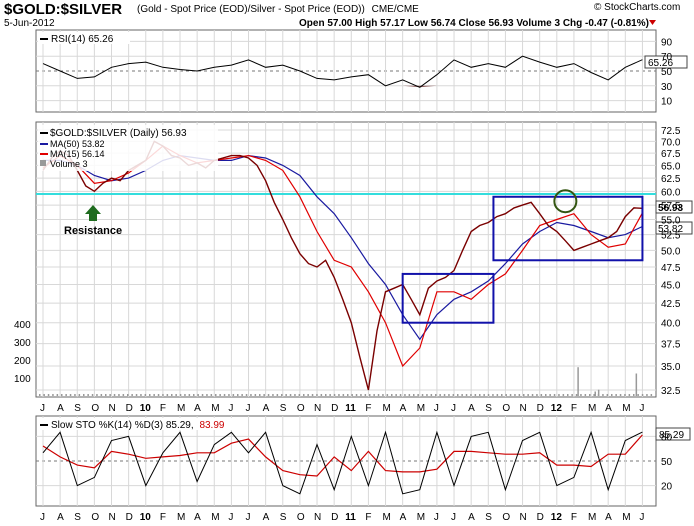 This screenshot has width=694, height=526. What do you see at coordinates (671, 345) in the screenshot?
I see `price-tick-label: 37.5` at bounding box center [671, 345].